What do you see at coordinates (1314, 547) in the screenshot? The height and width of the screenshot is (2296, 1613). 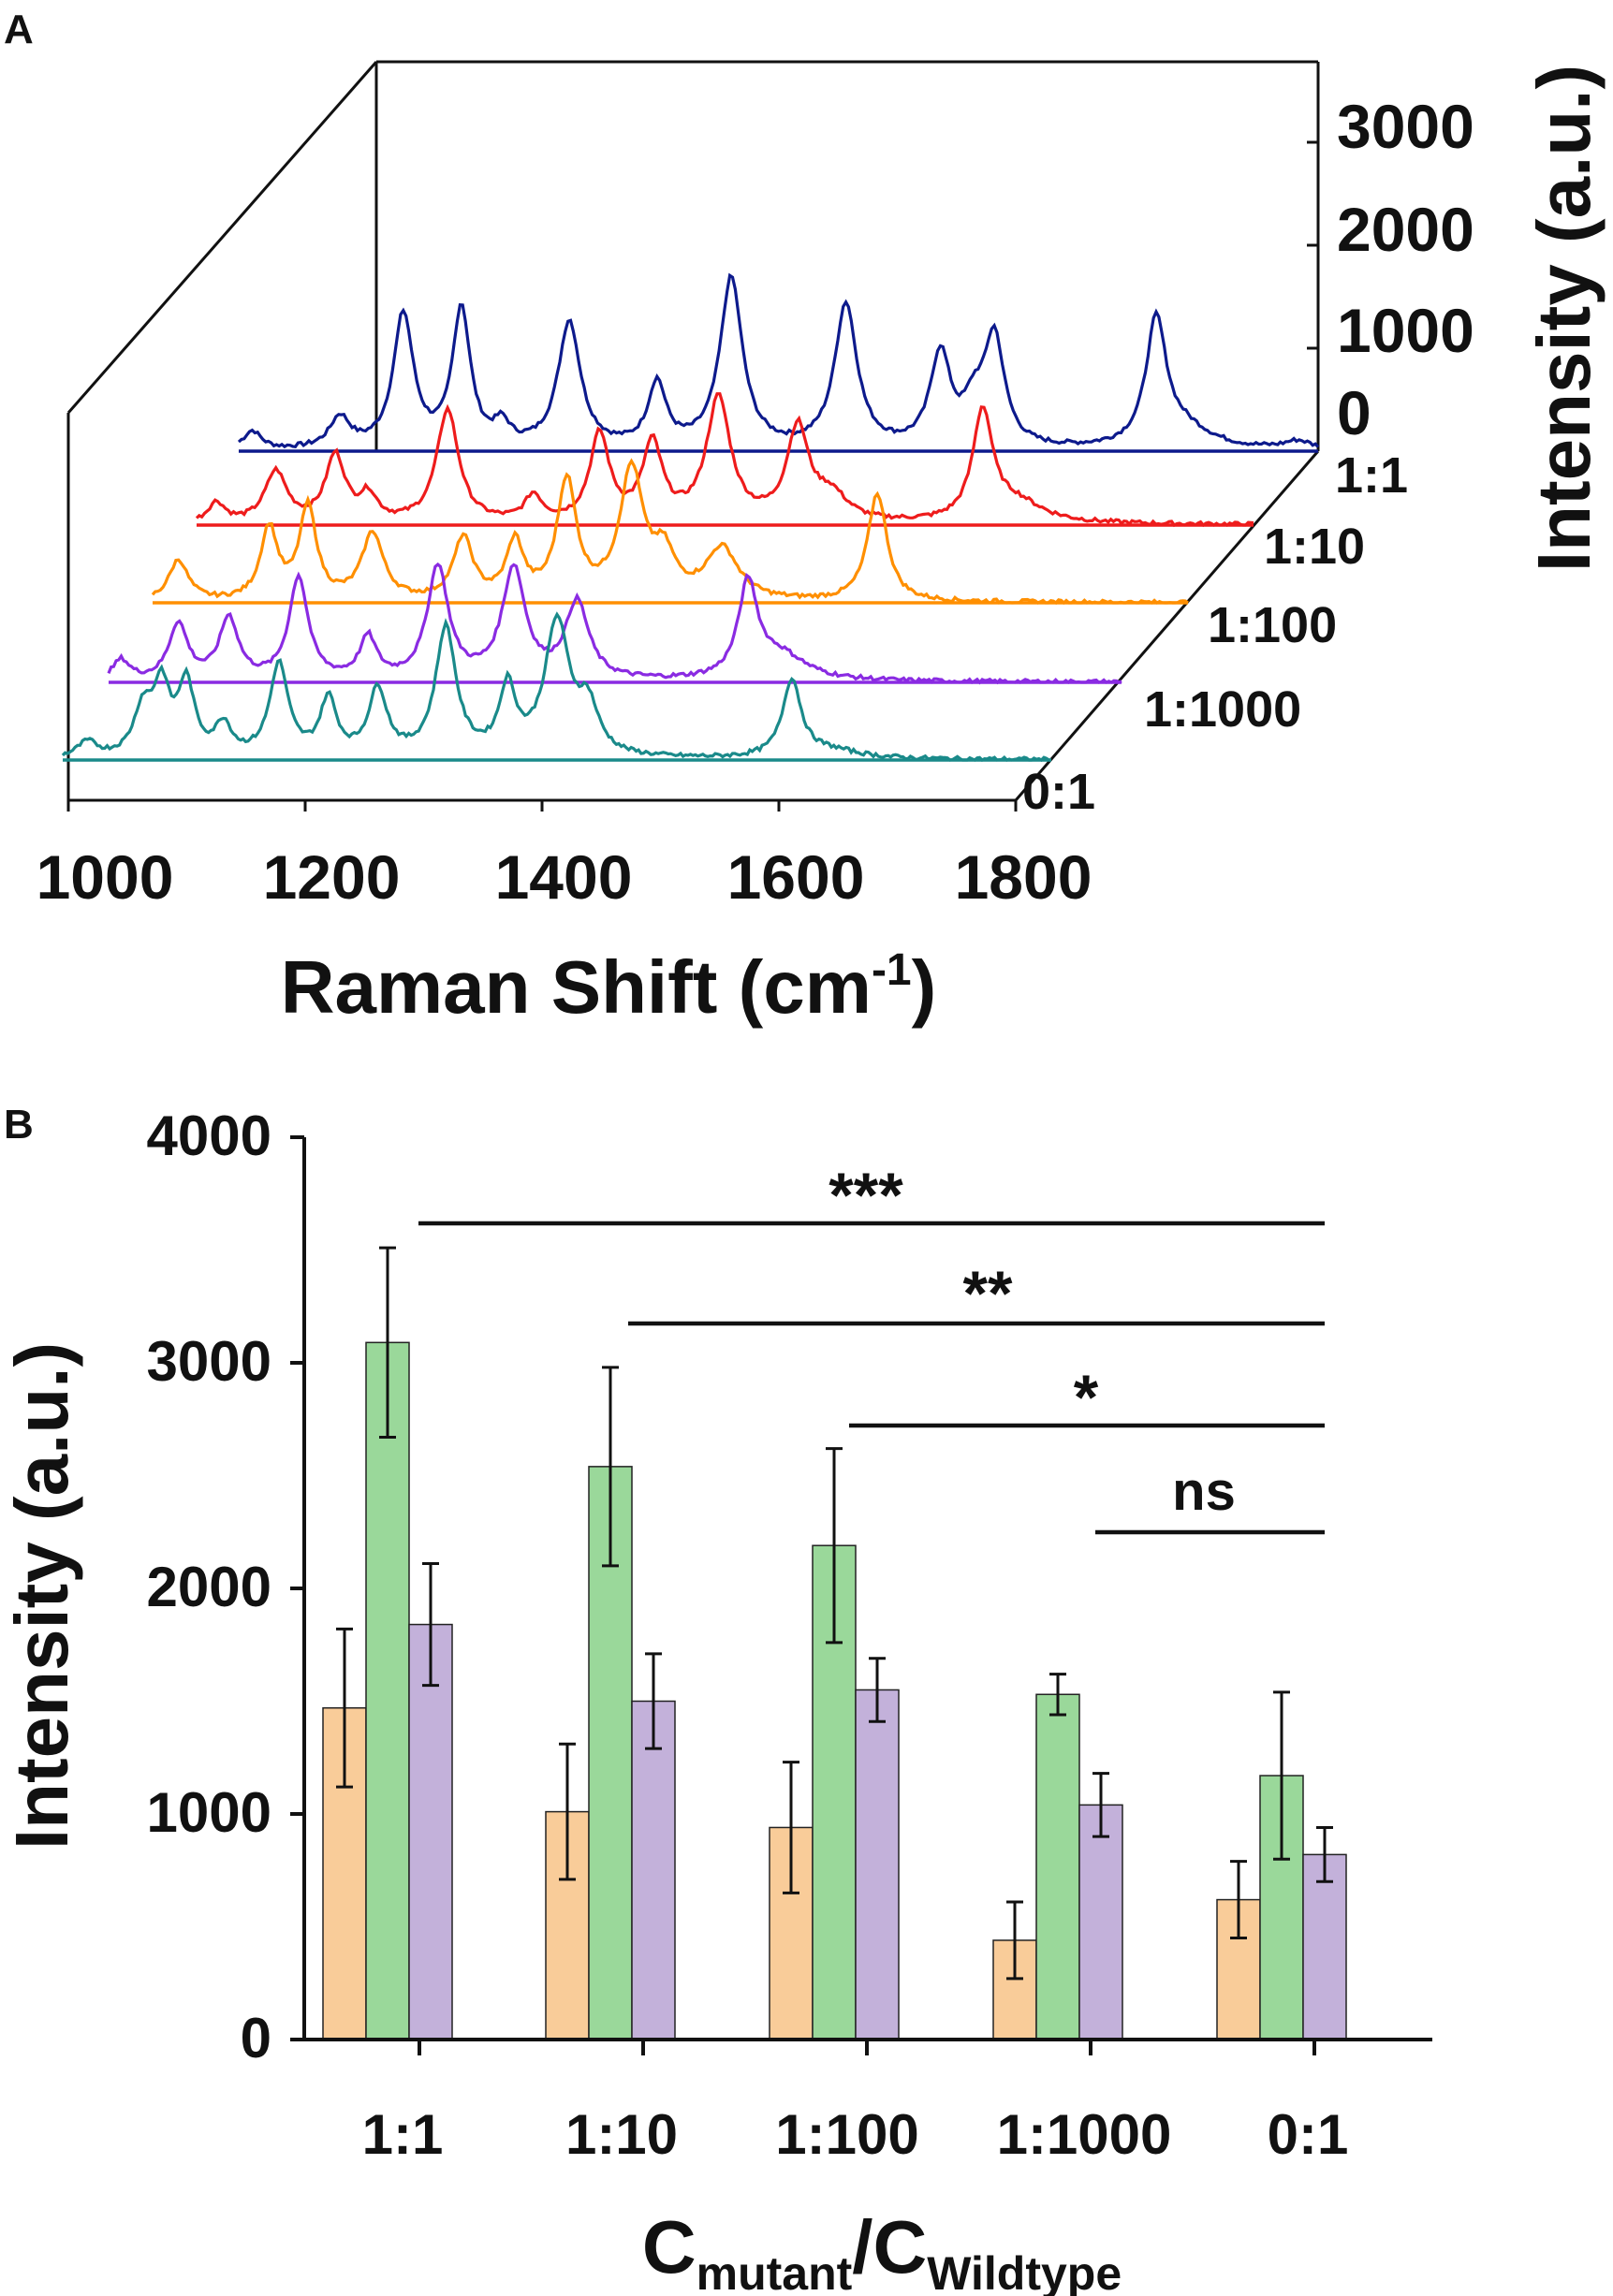 I see `spectrum-label-1-10: 1:10` at bounding box center [1314, 547].